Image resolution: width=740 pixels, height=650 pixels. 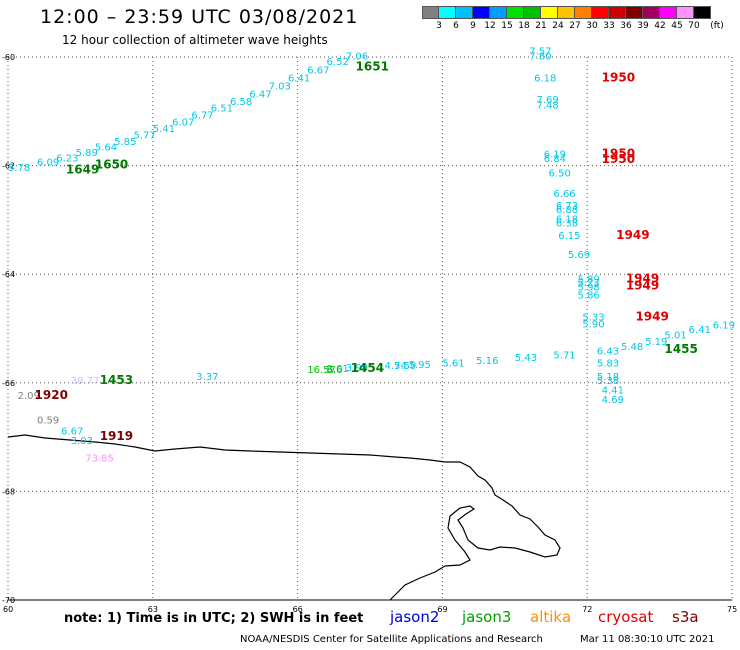 I want to click on wave-height-value: 6.23, so click(x=67, y=158).